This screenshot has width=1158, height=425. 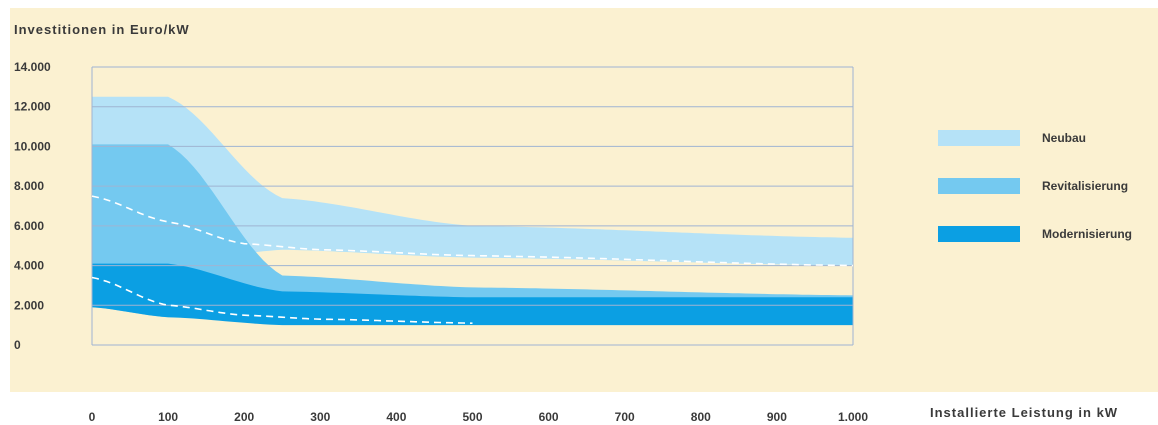 I want to click on legend-swatch-modernisierung, so click(x=979, y=234).